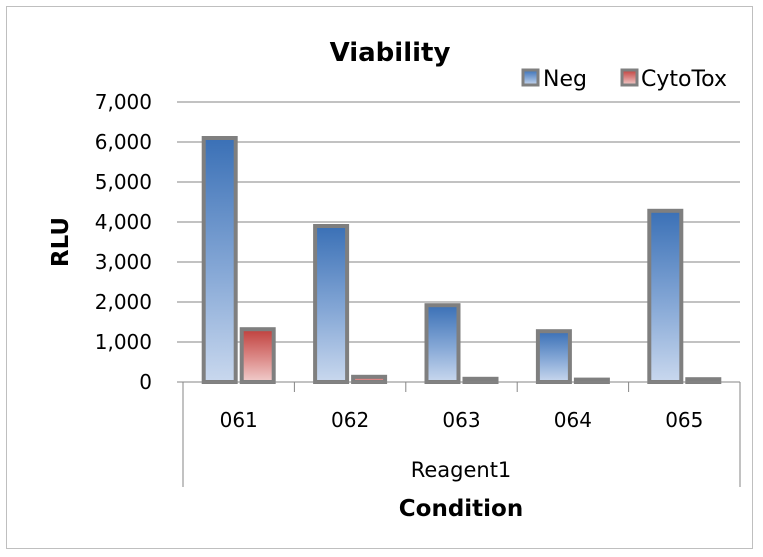 The height and width of the screenshot is (557, 763). Describe the element at coordinates (530, 77) in the screenshot. I see `legend-swatch-neg` at that location.